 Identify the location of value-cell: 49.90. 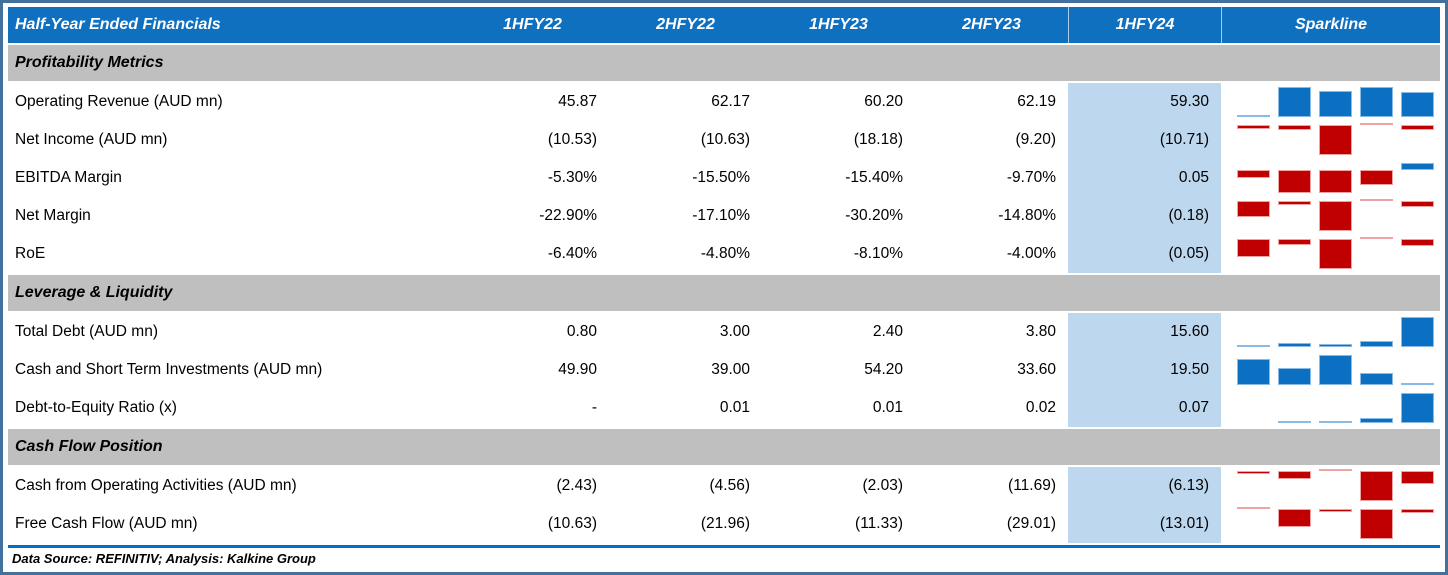
(577, 369).